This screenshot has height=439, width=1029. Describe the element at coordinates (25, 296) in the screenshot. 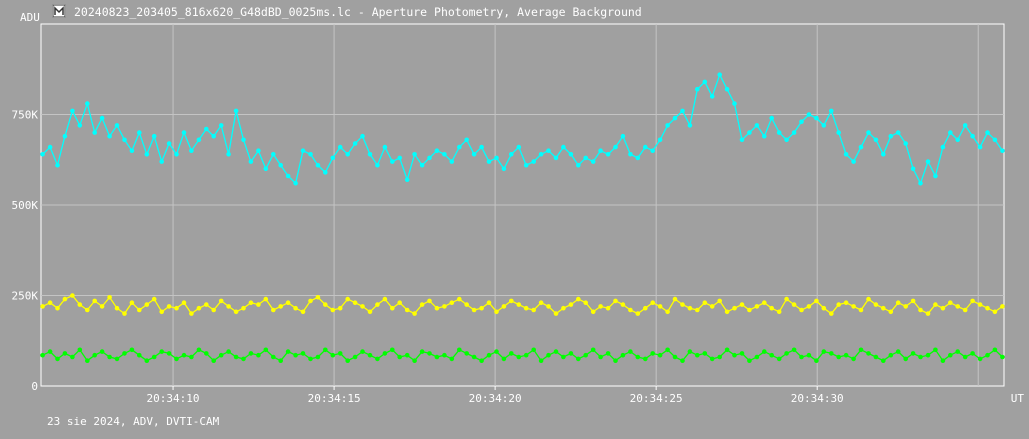

I see `y-tick-label: 250K` at that location.